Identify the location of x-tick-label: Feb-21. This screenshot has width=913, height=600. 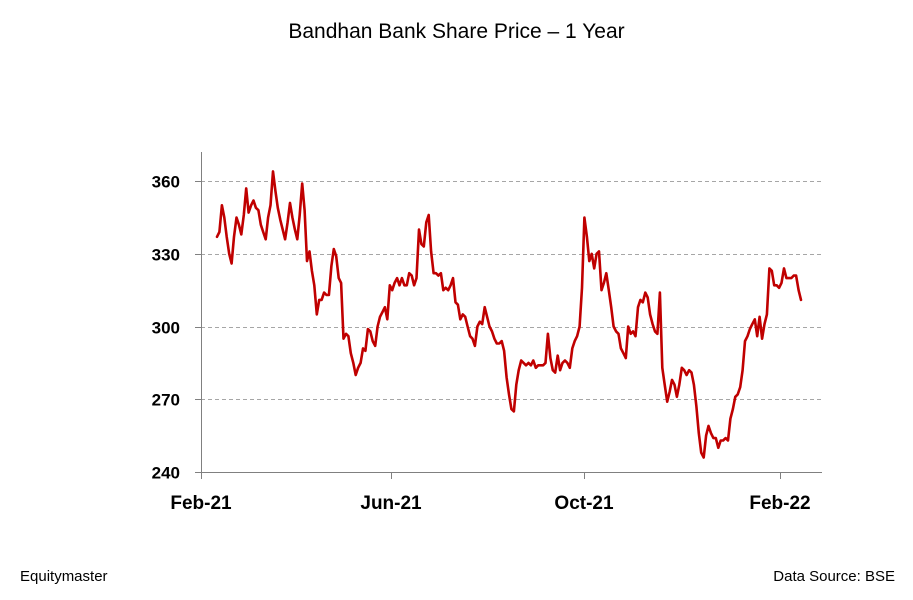
(201, 503).